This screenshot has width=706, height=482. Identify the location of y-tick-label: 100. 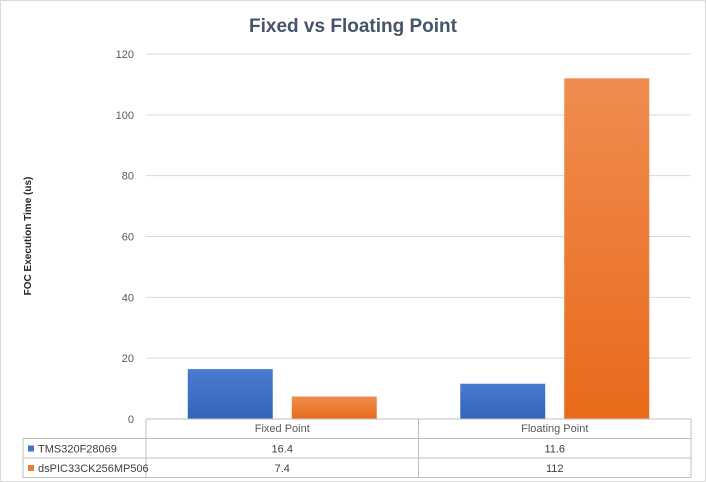
(125, 116).